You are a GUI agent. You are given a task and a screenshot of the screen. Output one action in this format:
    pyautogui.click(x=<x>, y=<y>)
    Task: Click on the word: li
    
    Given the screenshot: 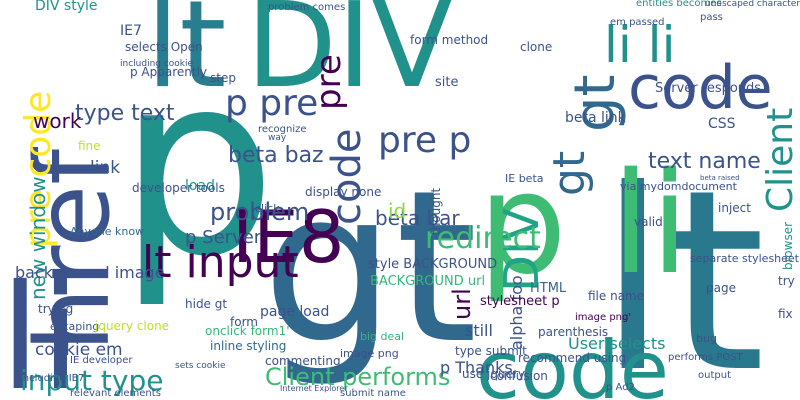 What is the action you would take?
    pyautogui.click(x=40, y=327)
    